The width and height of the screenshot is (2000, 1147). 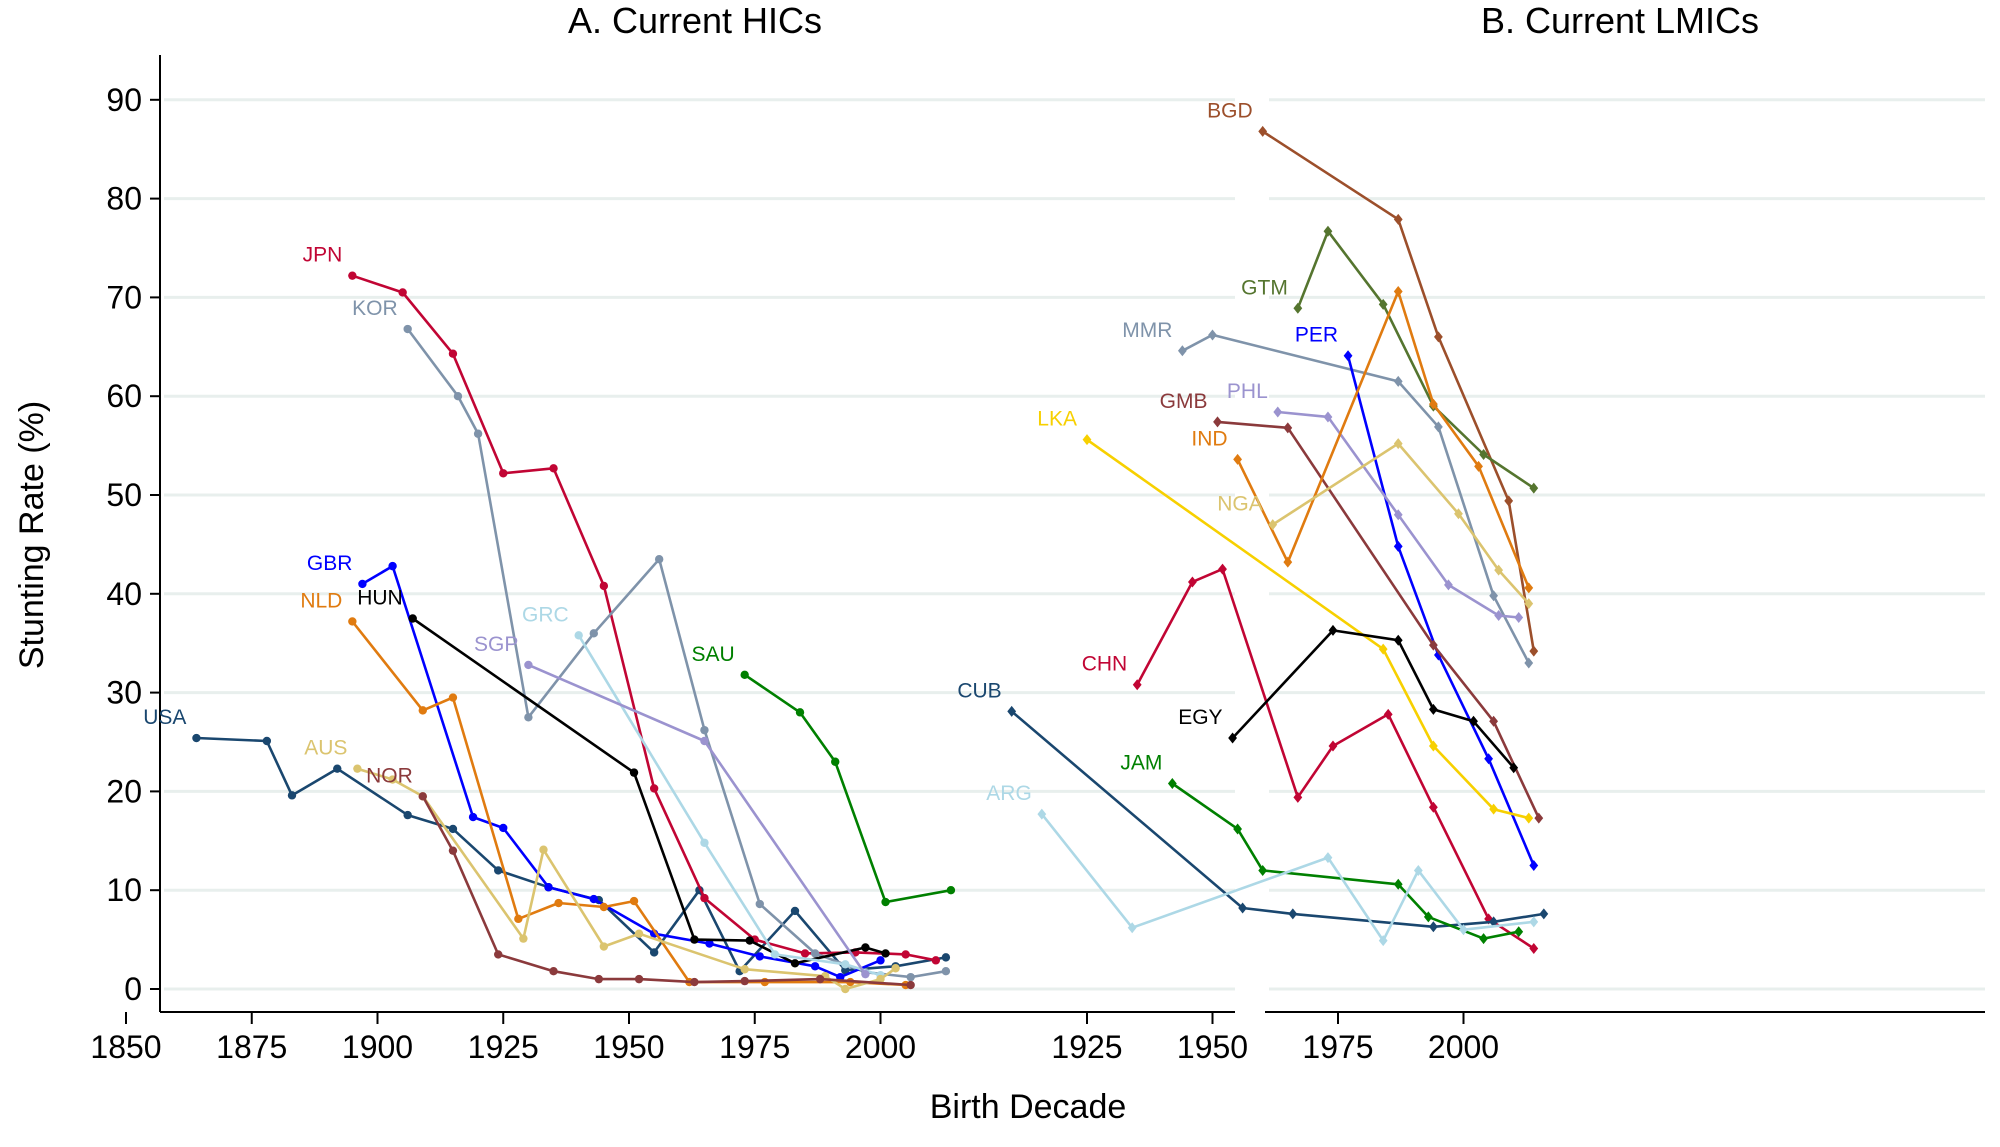 What do you see at coordinates (1009, 793) in the screenshot?
I see `series-label: ARG` at bounding box center [1009, 793].